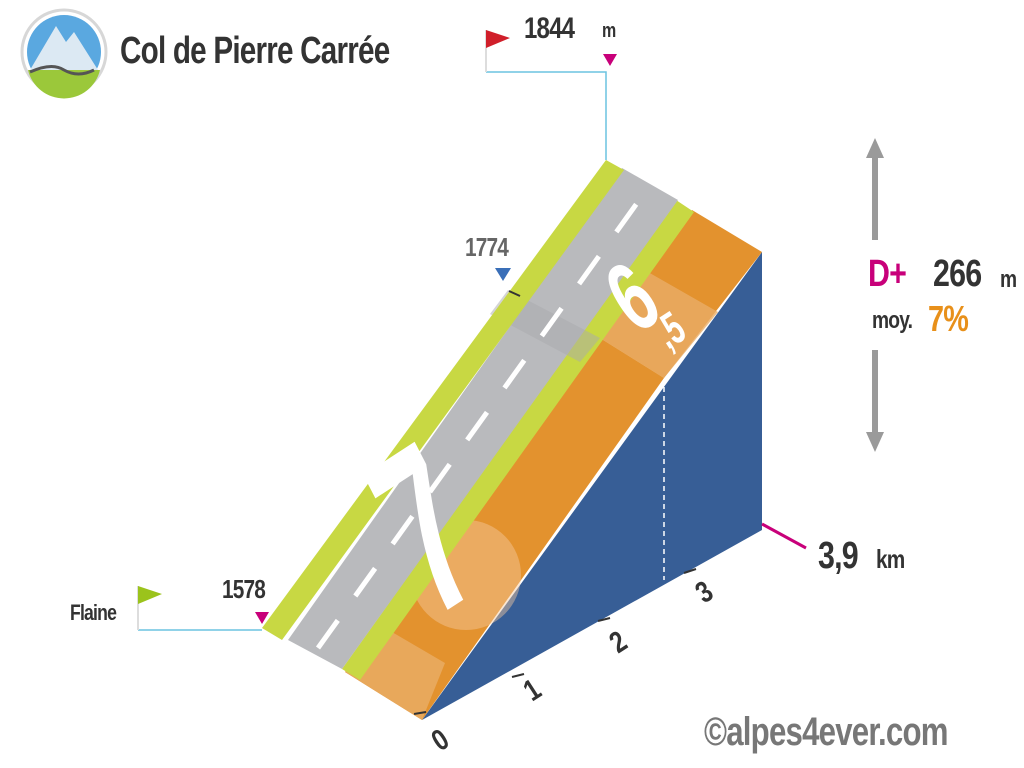 This screenshot has height=768, width=1024. What do you see at coordinates (838, 556) in the screenshot?
I see `distance-value: 3,9` at bounding box center [838, 556].